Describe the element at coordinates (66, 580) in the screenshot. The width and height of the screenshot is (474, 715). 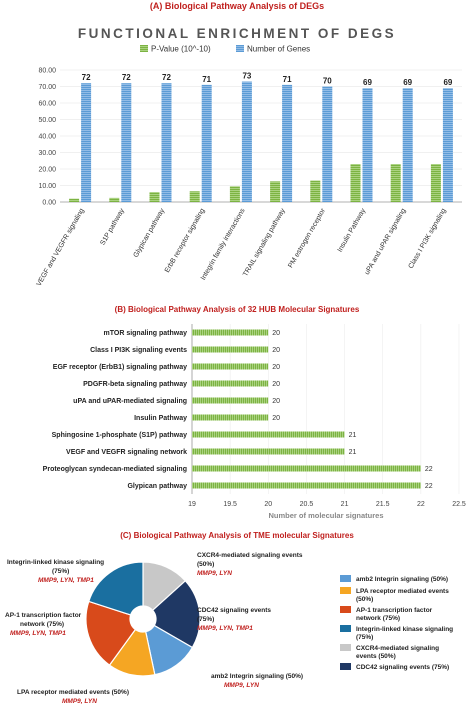
I see `callout-ilk-genes: MMP9, LYN, TMP1` at that location.